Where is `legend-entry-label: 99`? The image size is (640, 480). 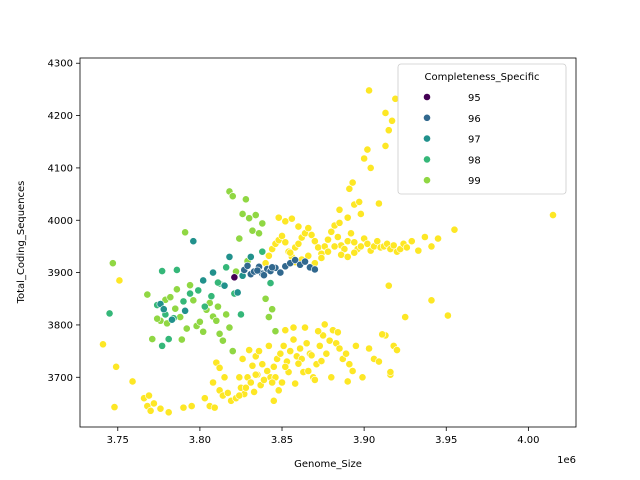 legend-entry-label: 99 is located at coordinates (474, 181).